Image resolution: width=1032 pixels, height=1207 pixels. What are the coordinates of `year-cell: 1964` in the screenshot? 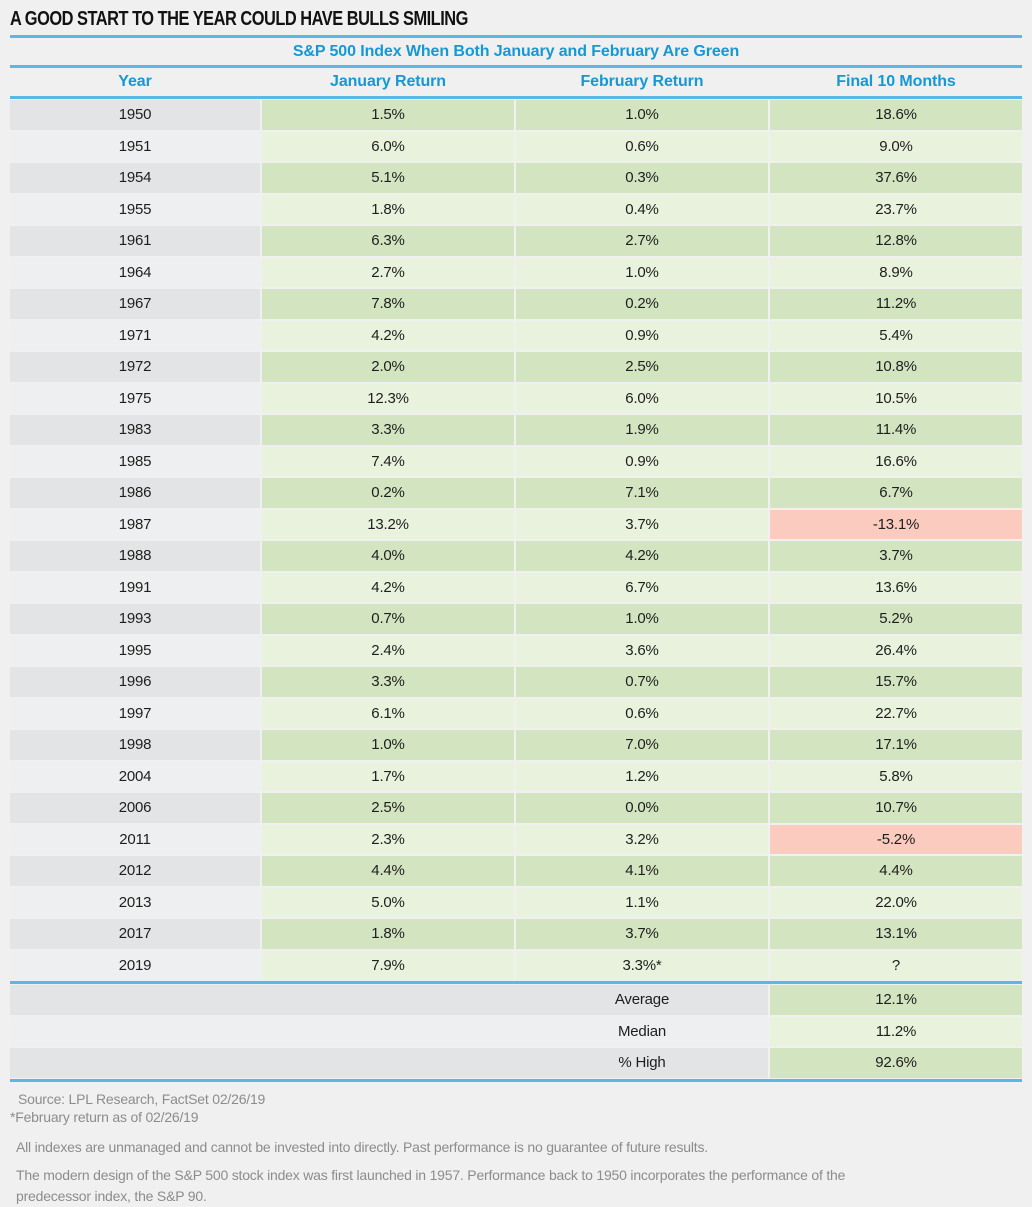 It's located at (135, 272).